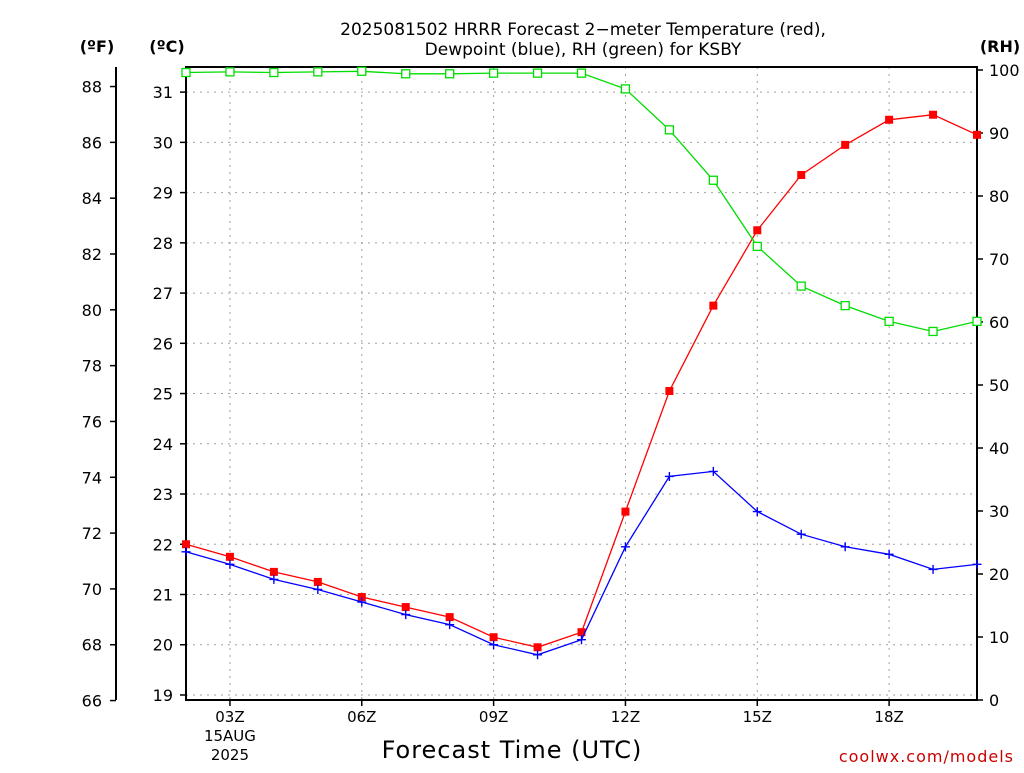 This screenshot has height=773, width=1024. I want to click on celsius-tick-label: 30, so click(163, 142).